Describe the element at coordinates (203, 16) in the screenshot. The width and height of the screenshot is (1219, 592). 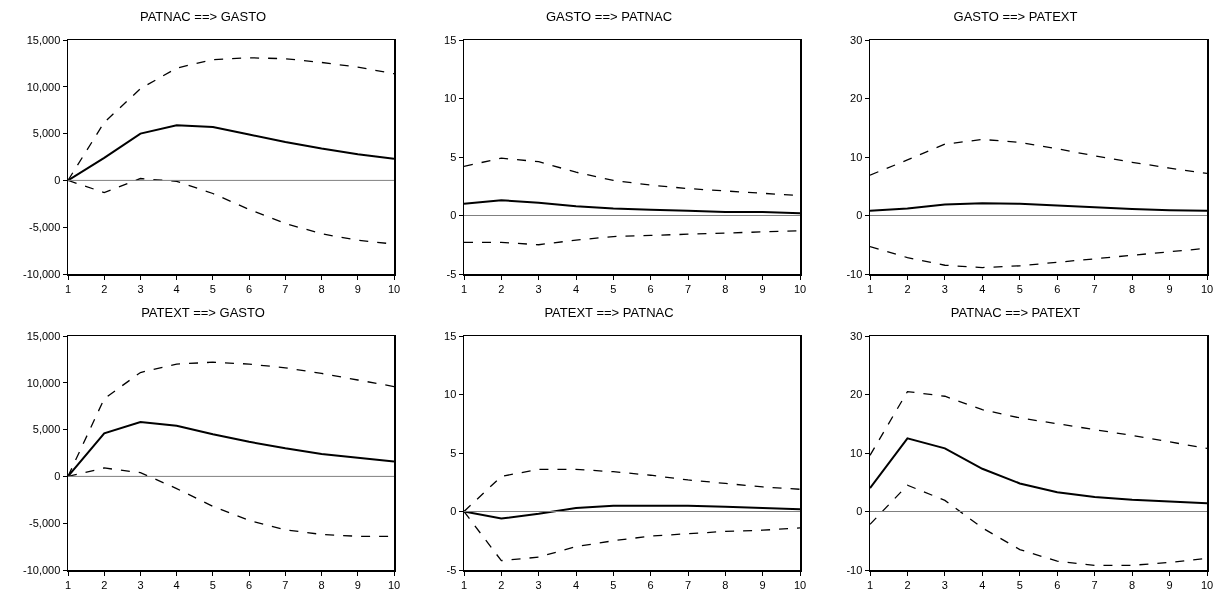
I see `chart-title: PATNAC ==> GASTO` at that location.